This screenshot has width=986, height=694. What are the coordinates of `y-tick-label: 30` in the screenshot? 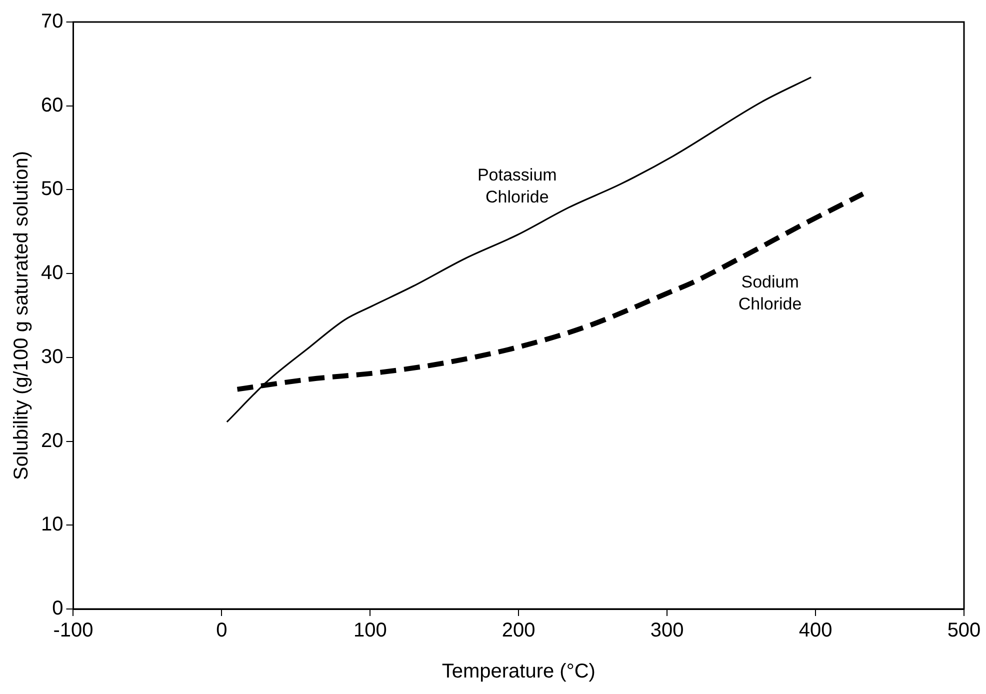 It's located at (52, 357).